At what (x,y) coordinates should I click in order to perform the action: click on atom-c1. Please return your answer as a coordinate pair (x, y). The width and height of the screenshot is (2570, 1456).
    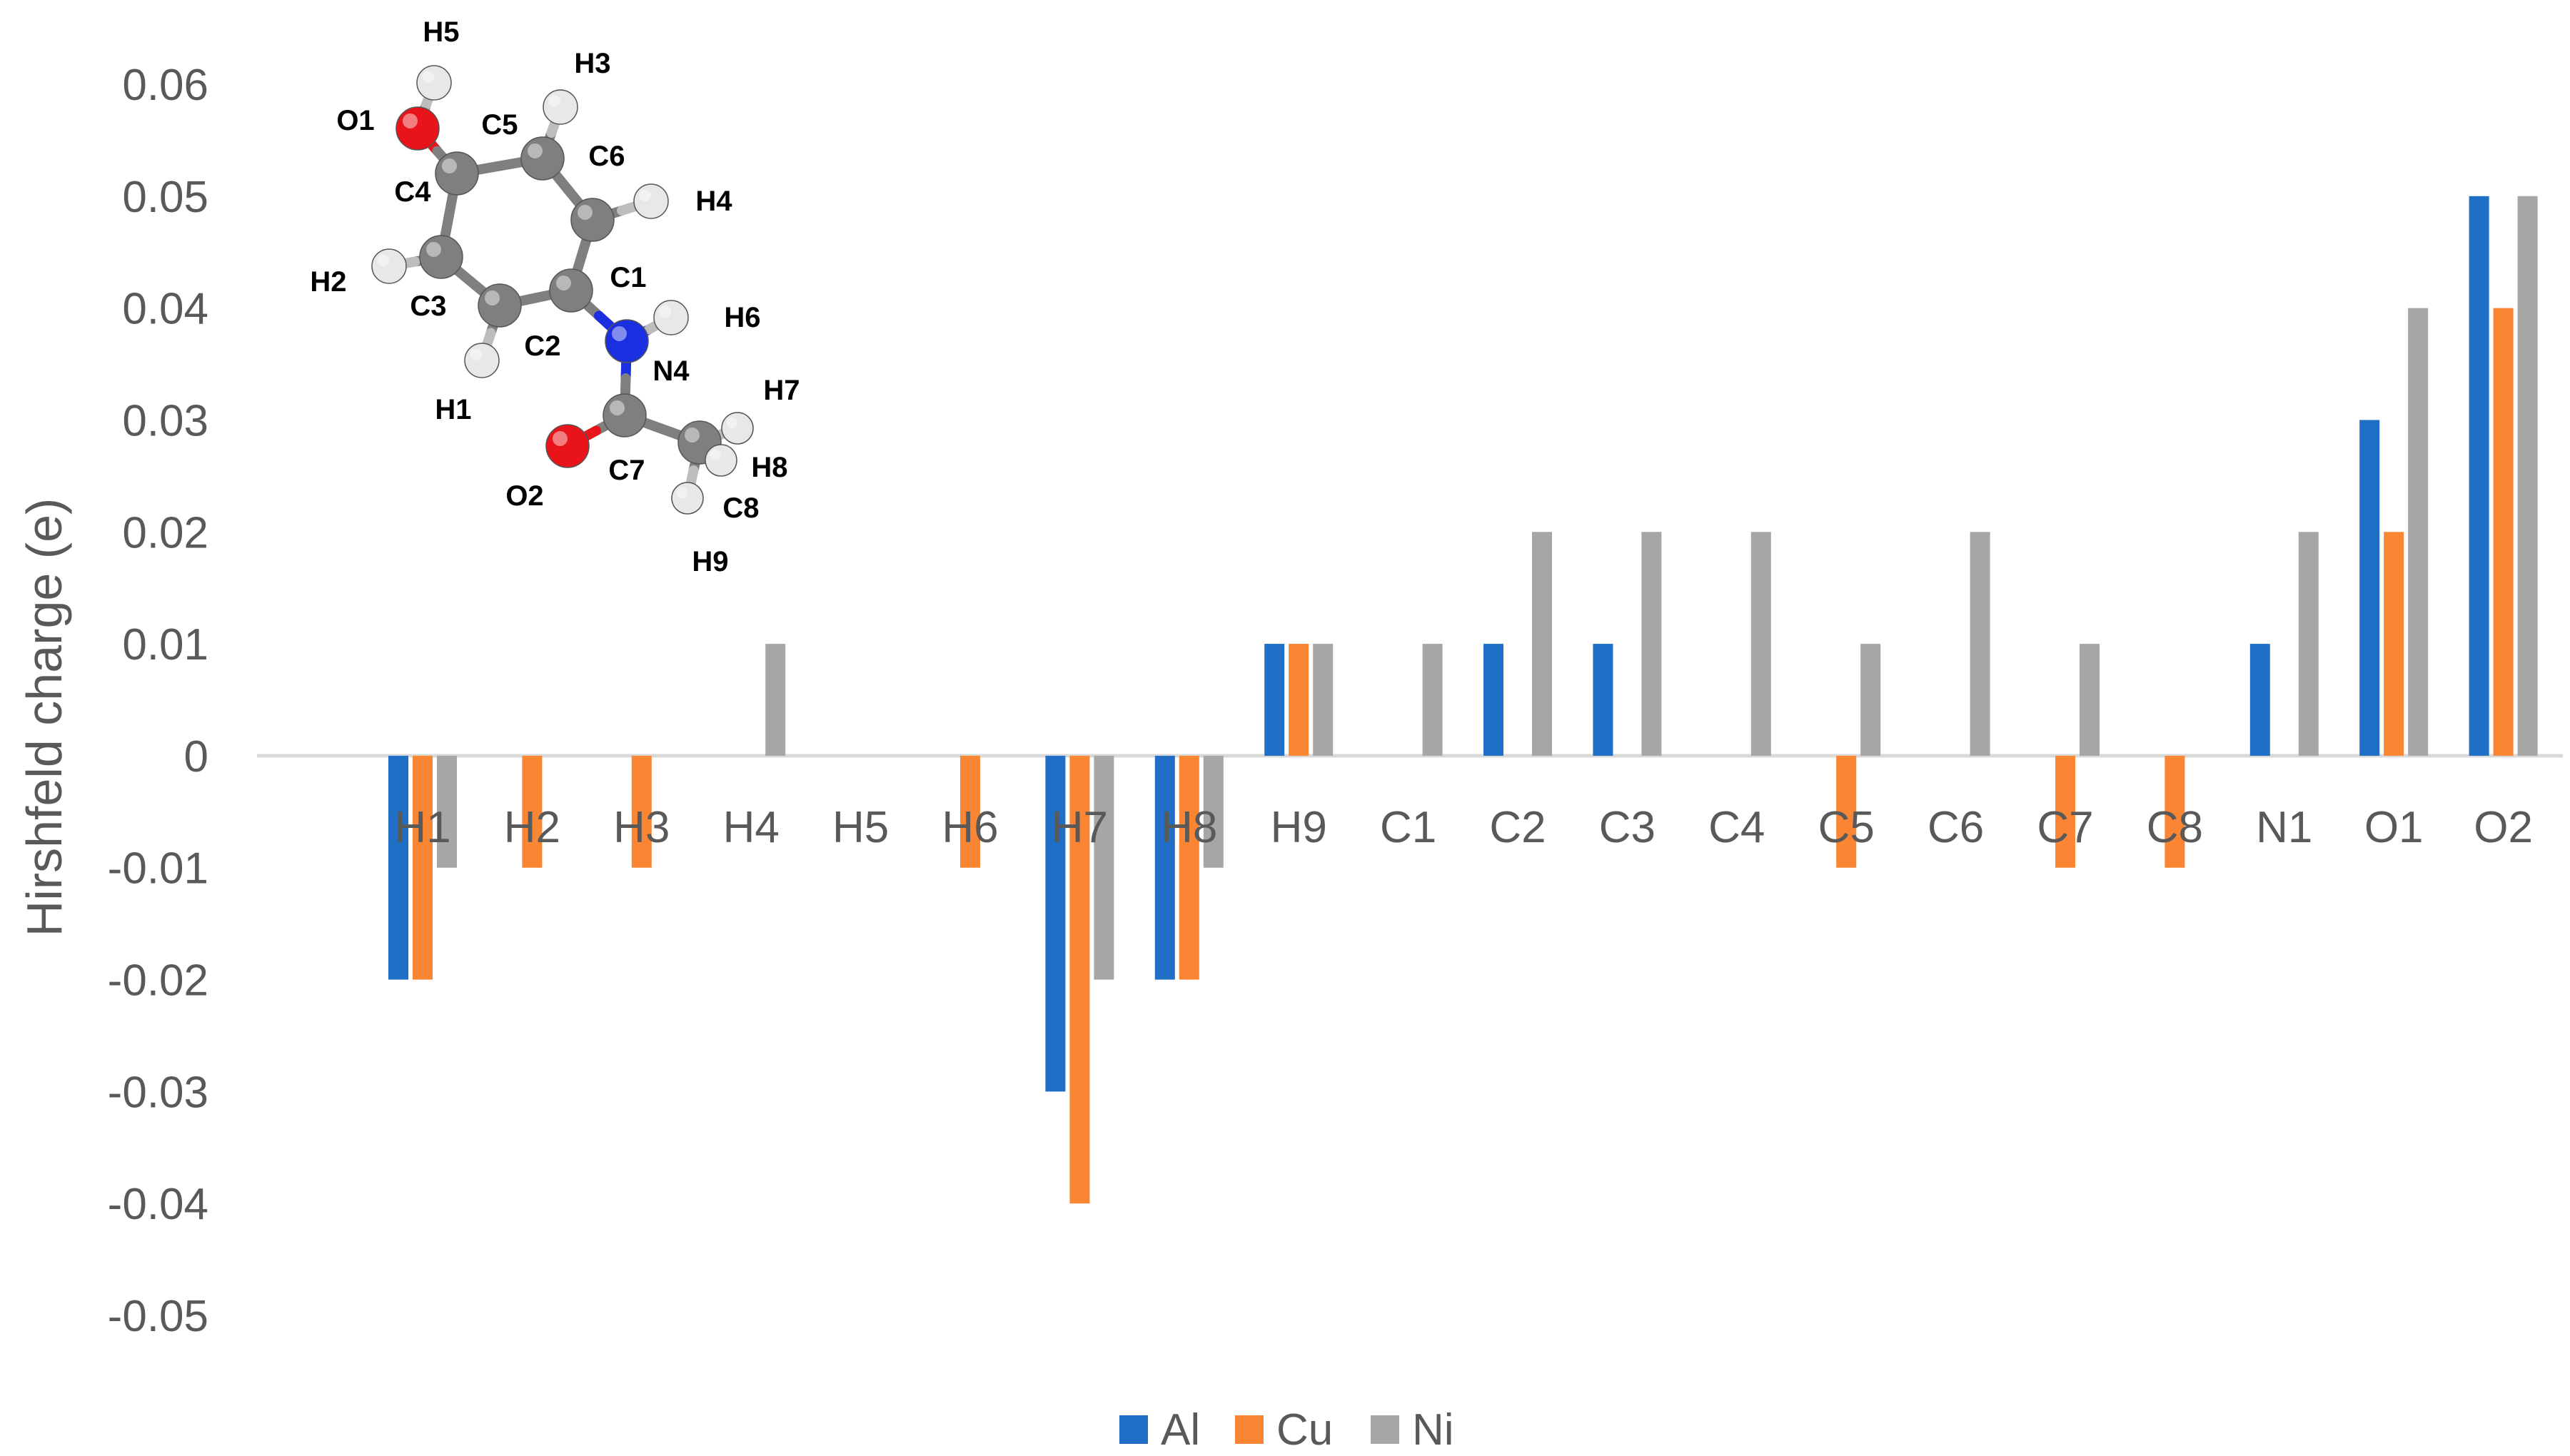
    Looking at the image, I should click on (571, 290).